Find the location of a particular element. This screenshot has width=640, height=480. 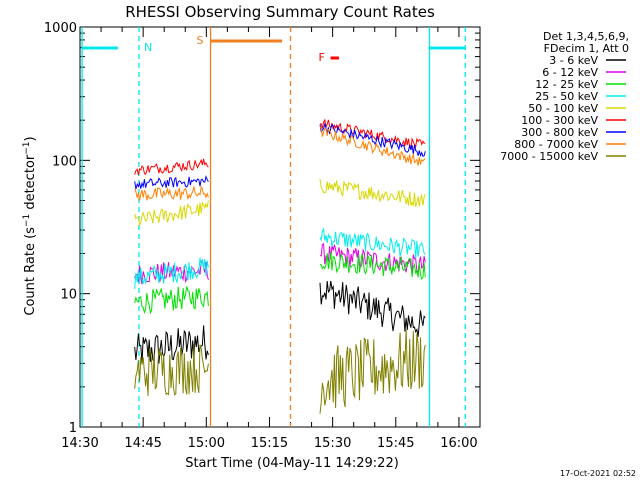

legend-entry-label: 50 - 100 keV is located at coordinates (563, 108).